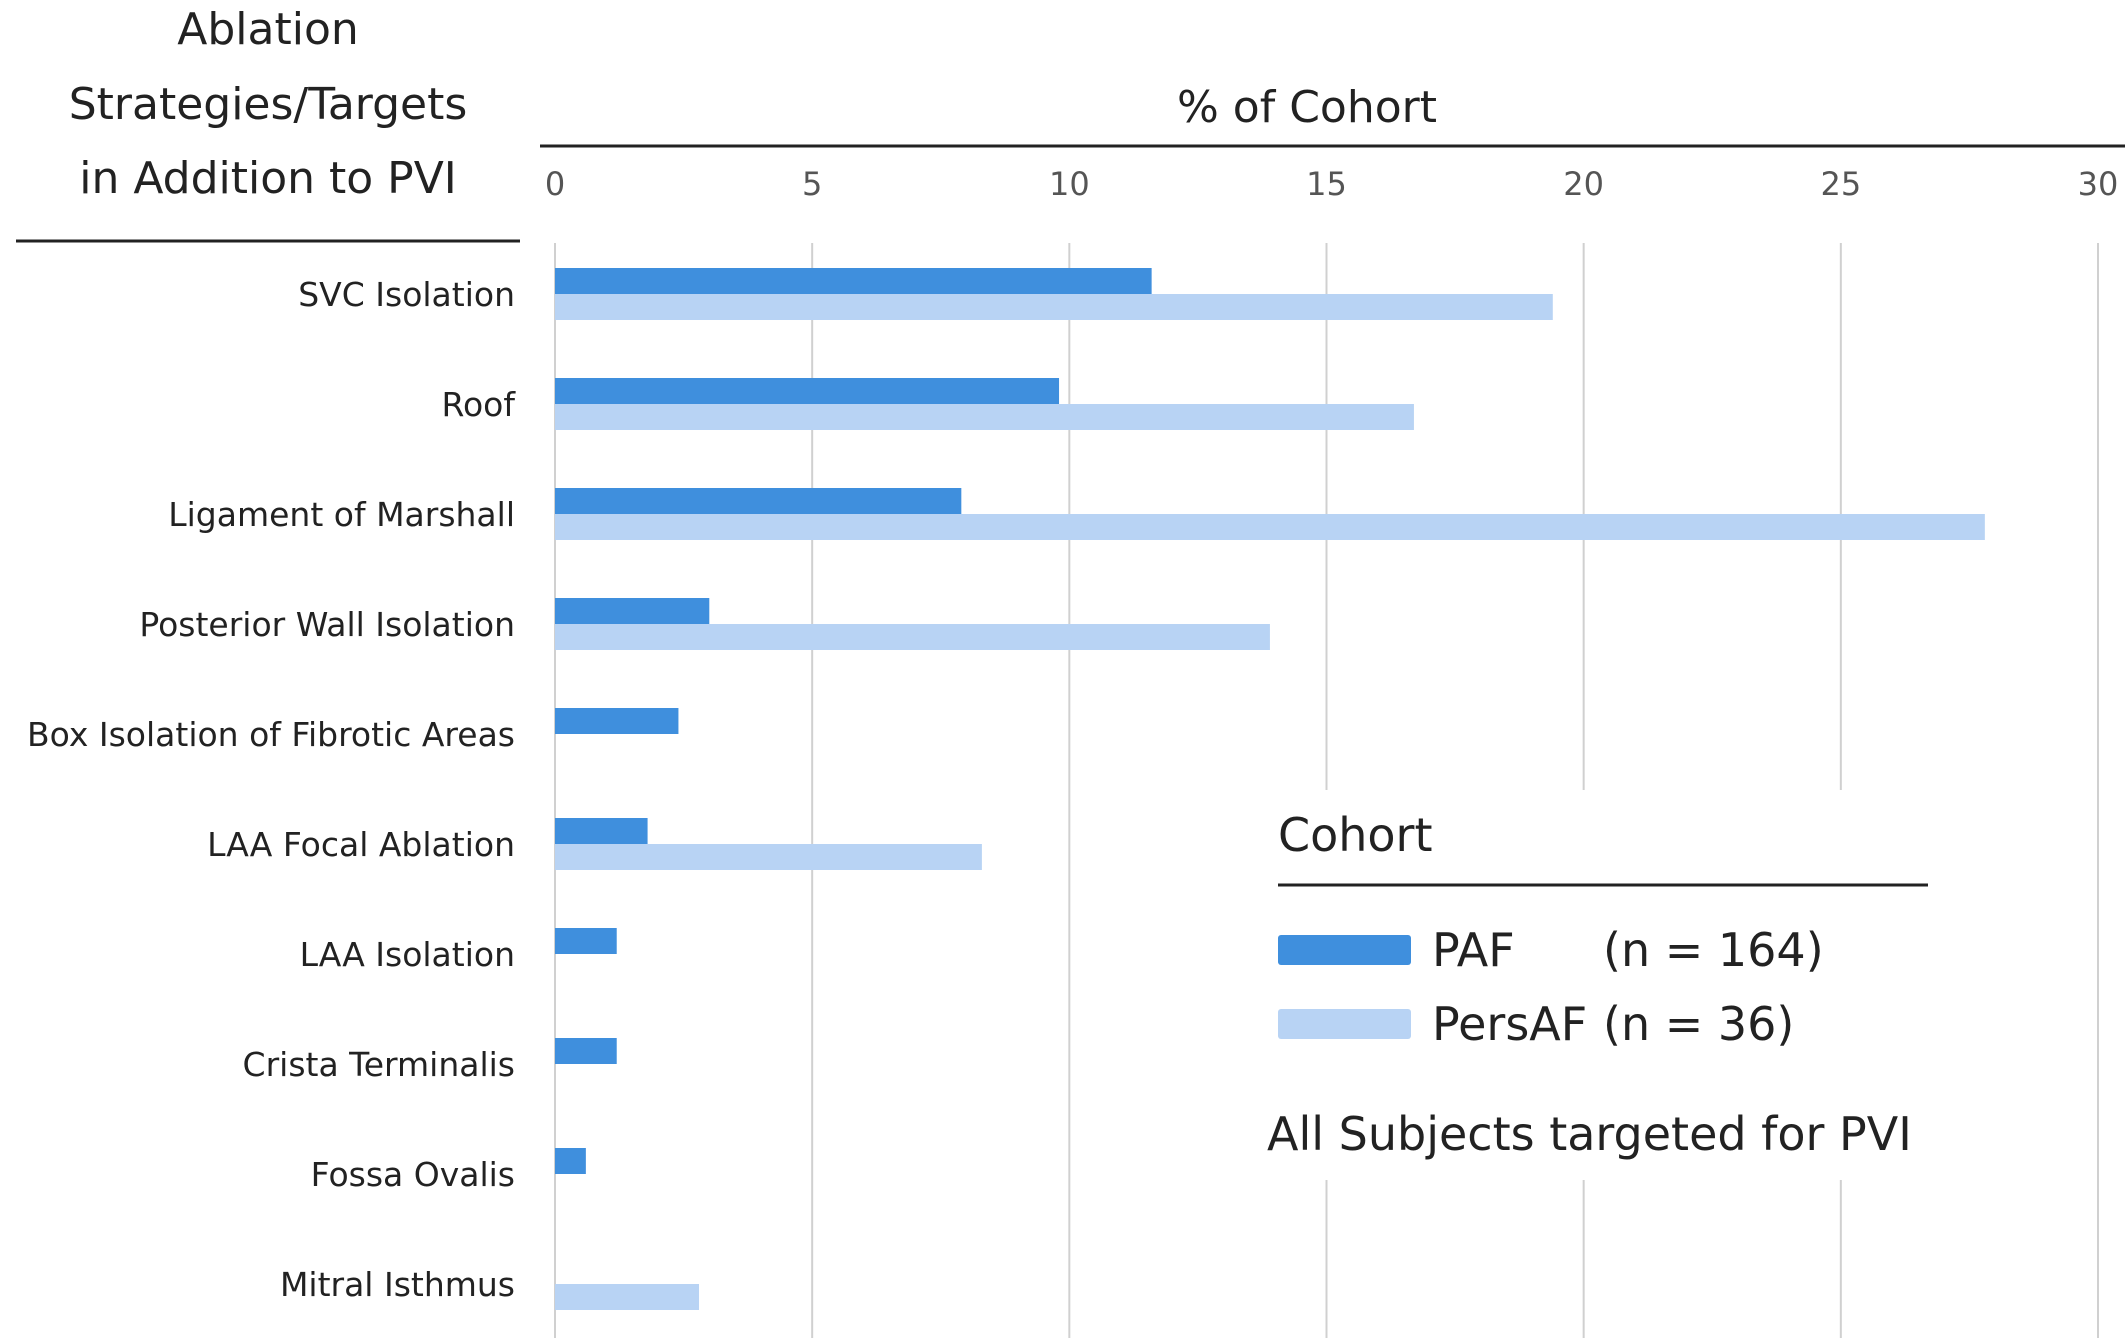  What do you see at coordinates (479, 404) in the screenshot?
I see `category-label: Roof` at bounding box center [479, 404].